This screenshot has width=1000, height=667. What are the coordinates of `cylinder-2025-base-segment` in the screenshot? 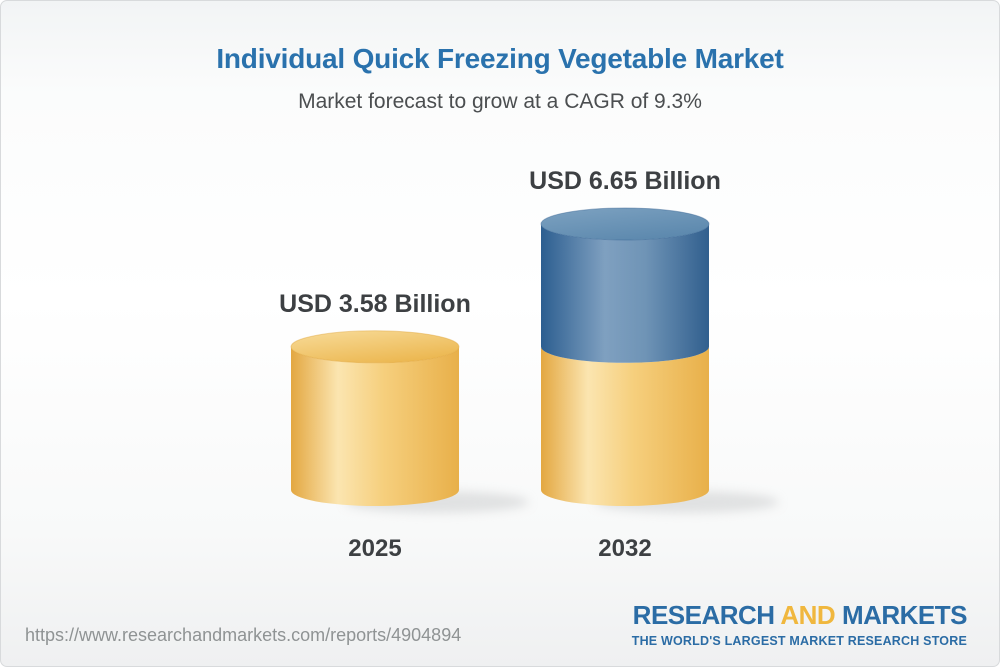 It's located at (375, 426).